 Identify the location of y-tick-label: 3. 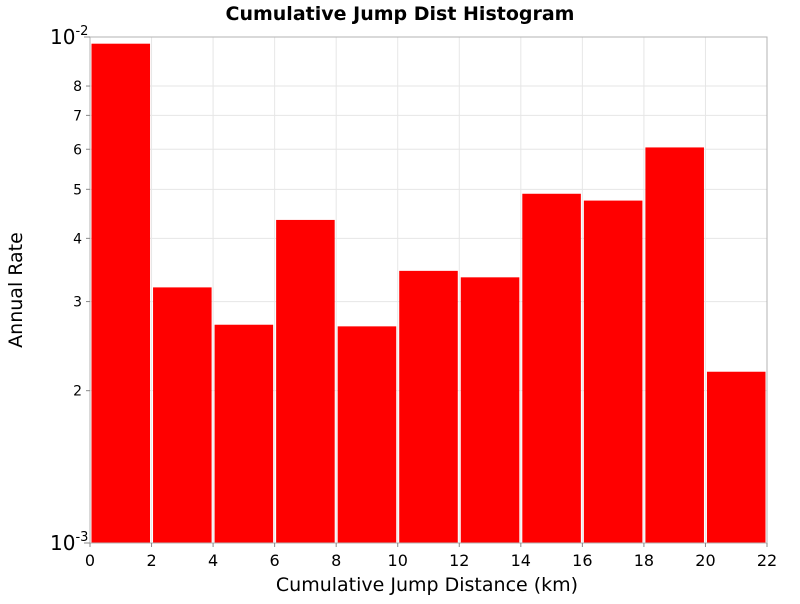
(77, 303).